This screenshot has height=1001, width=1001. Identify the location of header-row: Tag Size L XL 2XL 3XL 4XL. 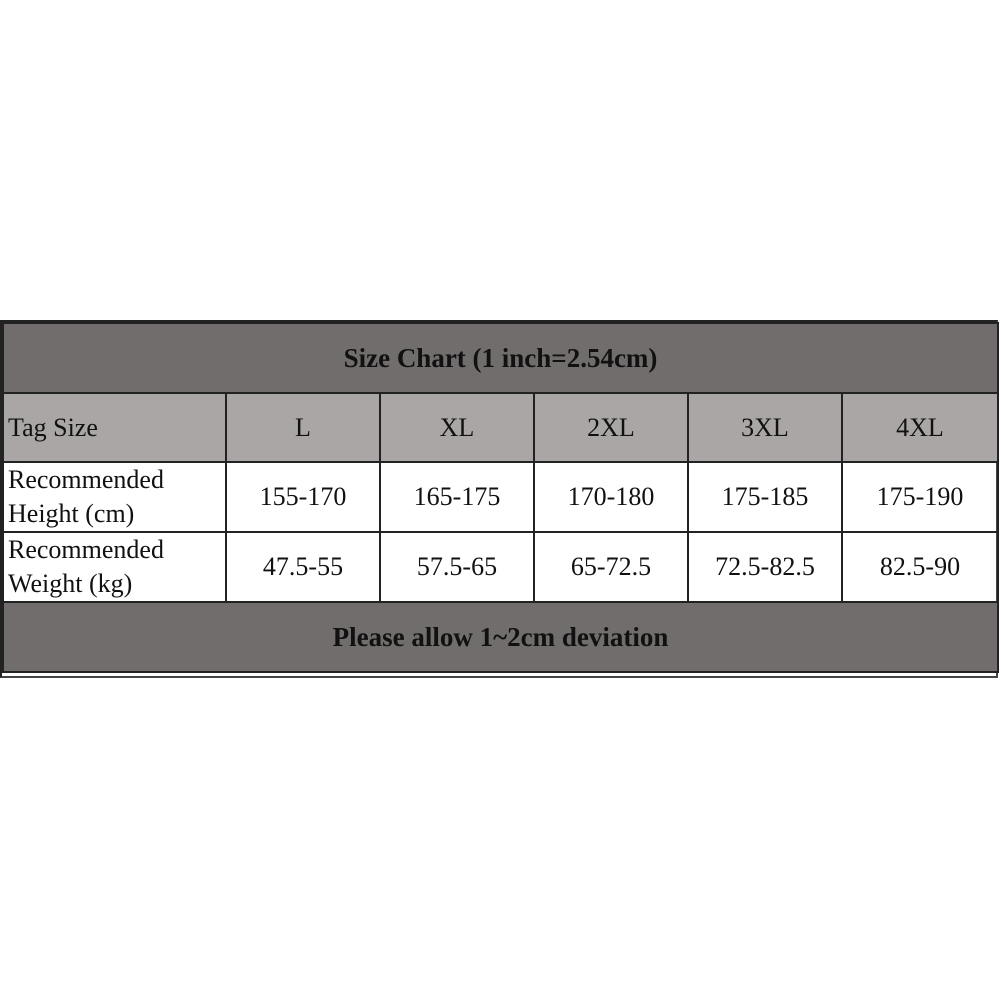
(500, 427).